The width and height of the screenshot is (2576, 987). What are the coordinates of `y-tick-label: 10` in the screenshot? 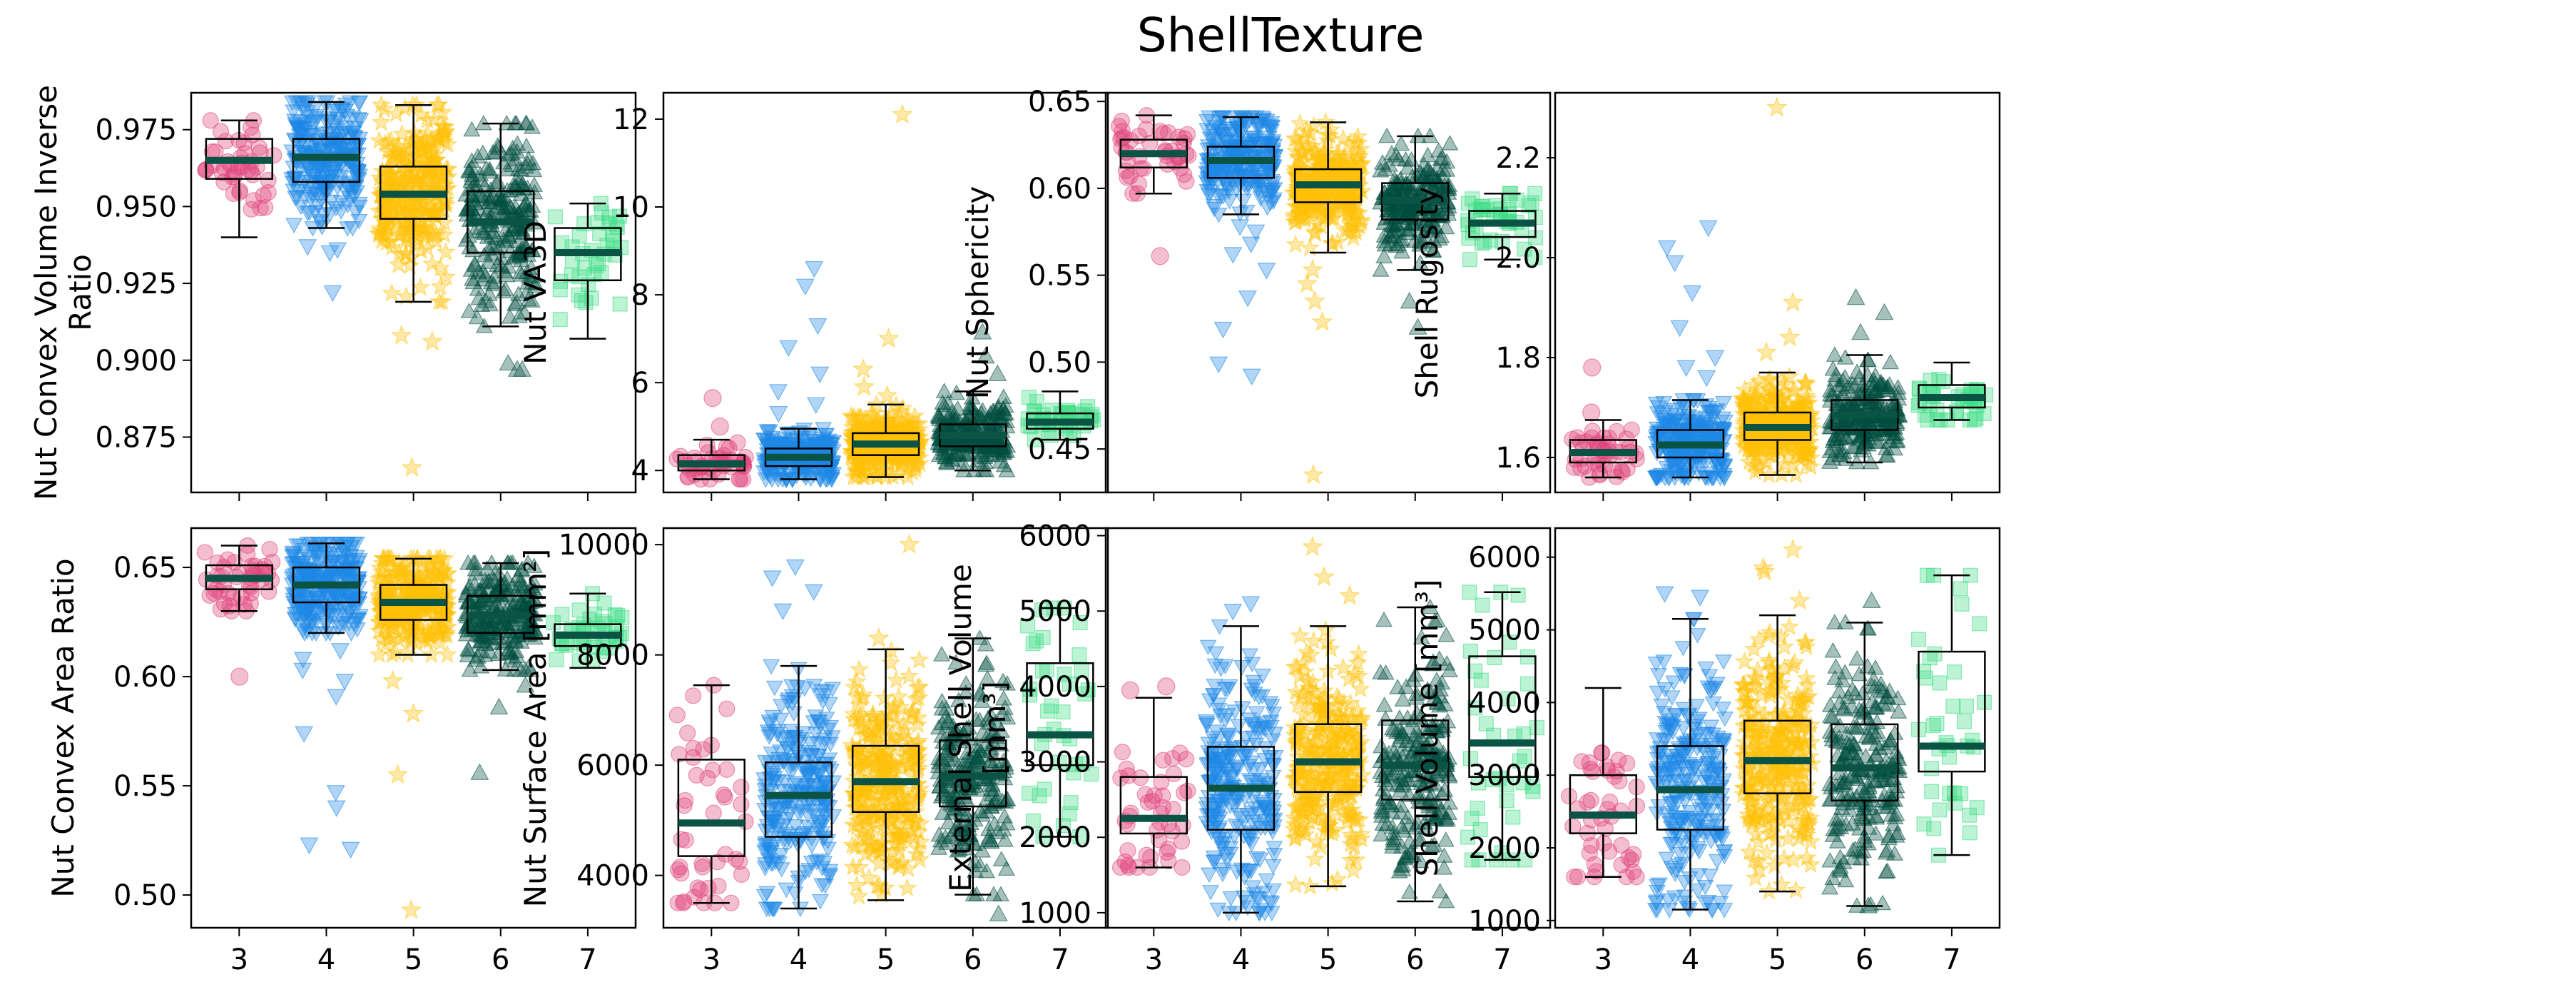 It's located at (631, 207).